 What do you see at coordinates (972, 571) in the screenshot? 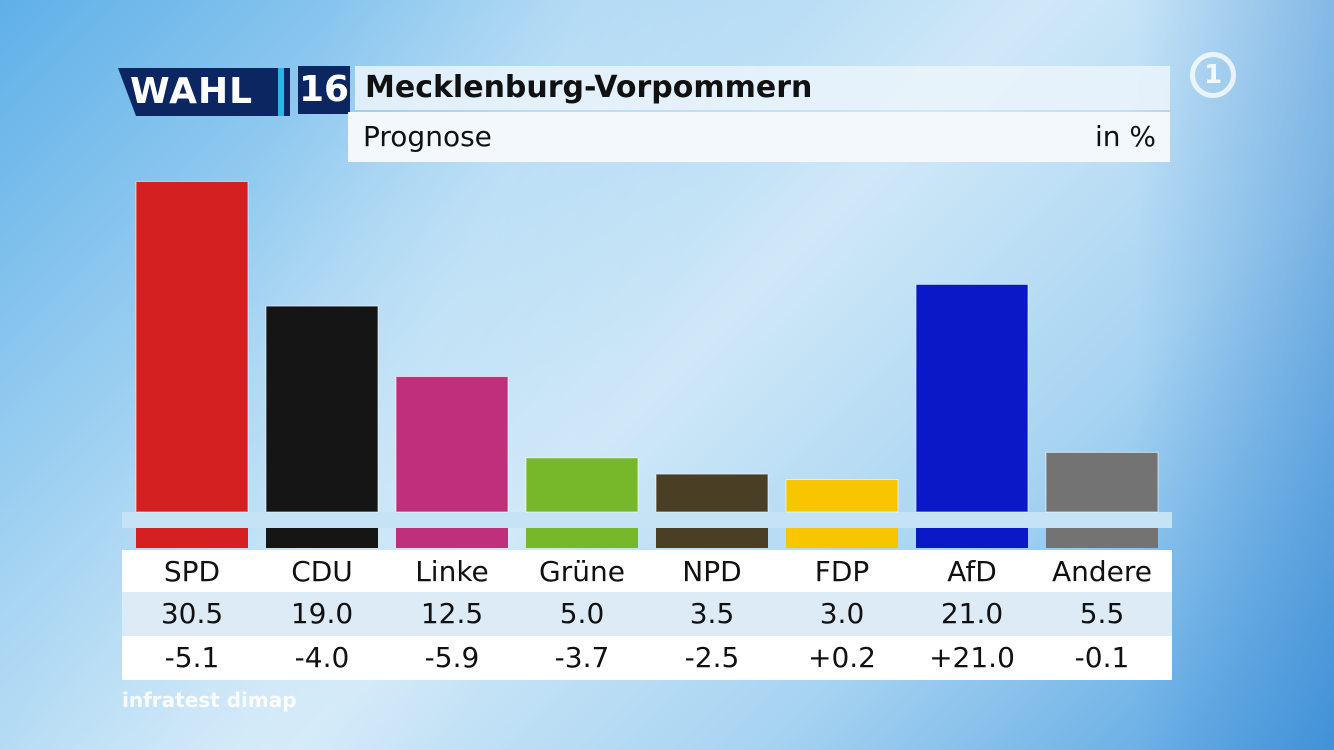
I see `party-name-afd: AfD` at bounding box center [972, 571].